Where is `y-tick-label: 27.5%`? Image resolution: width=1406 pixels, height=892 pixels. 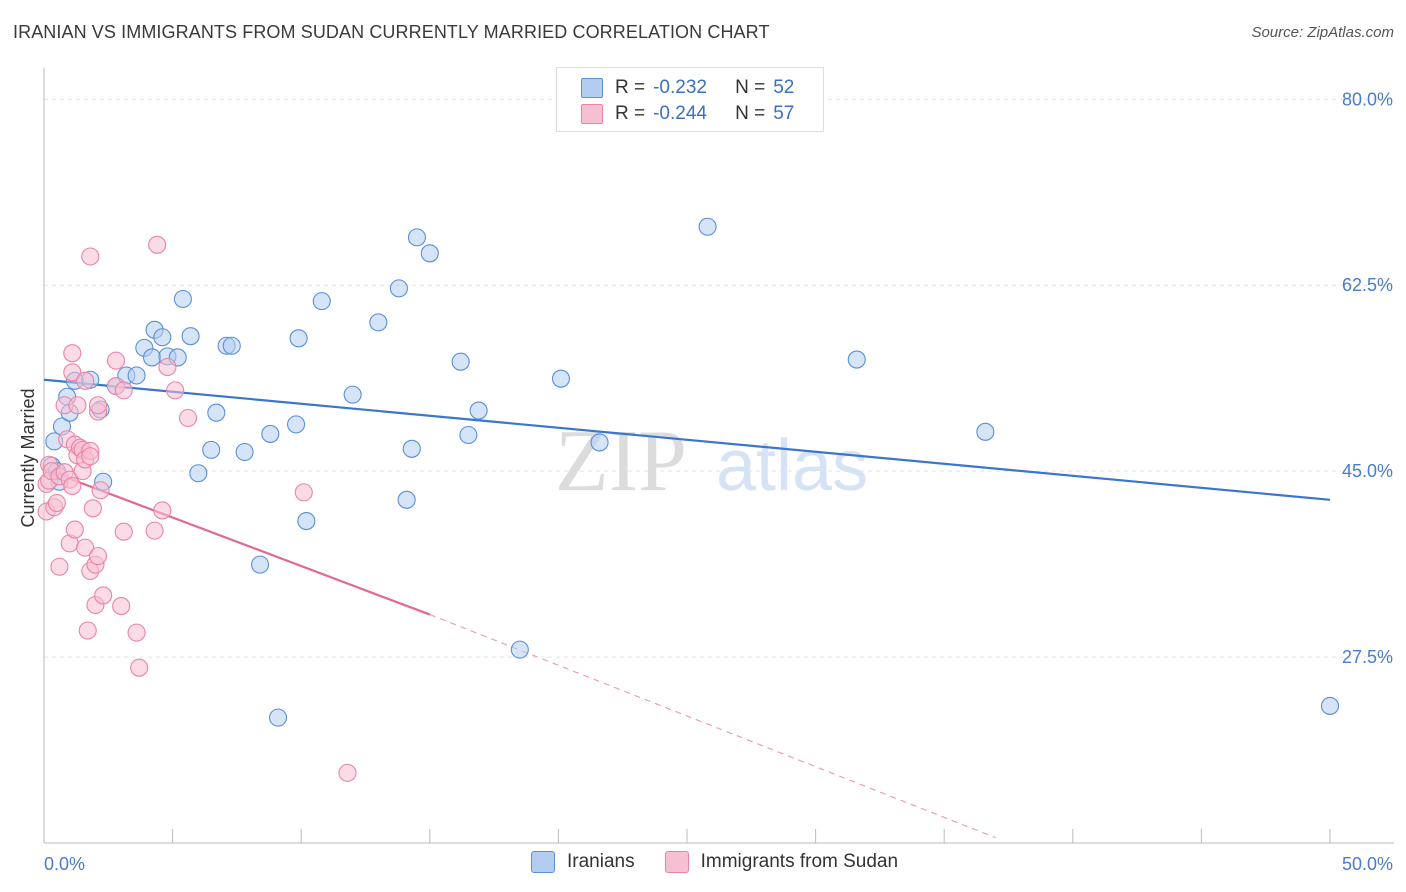 y-tick-label: 27.5% is located at coordinates (1367, 657).